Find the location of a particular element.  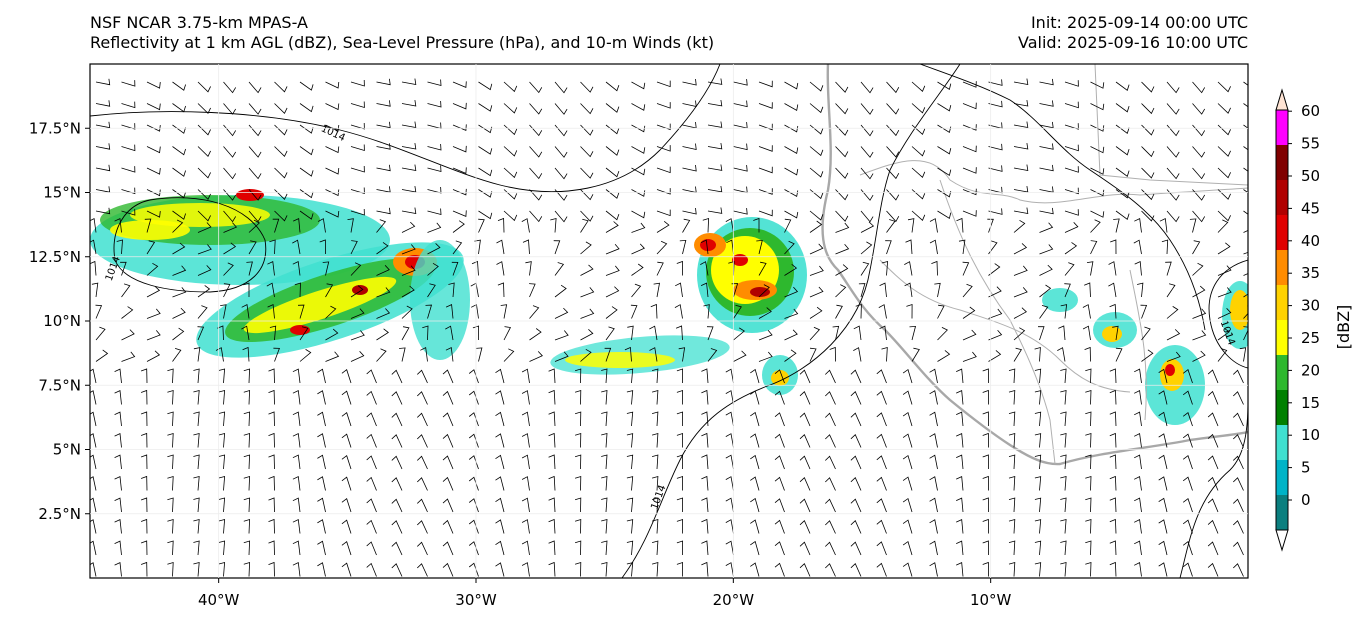

reflectivity-cell is located at coordinates (708, 245).